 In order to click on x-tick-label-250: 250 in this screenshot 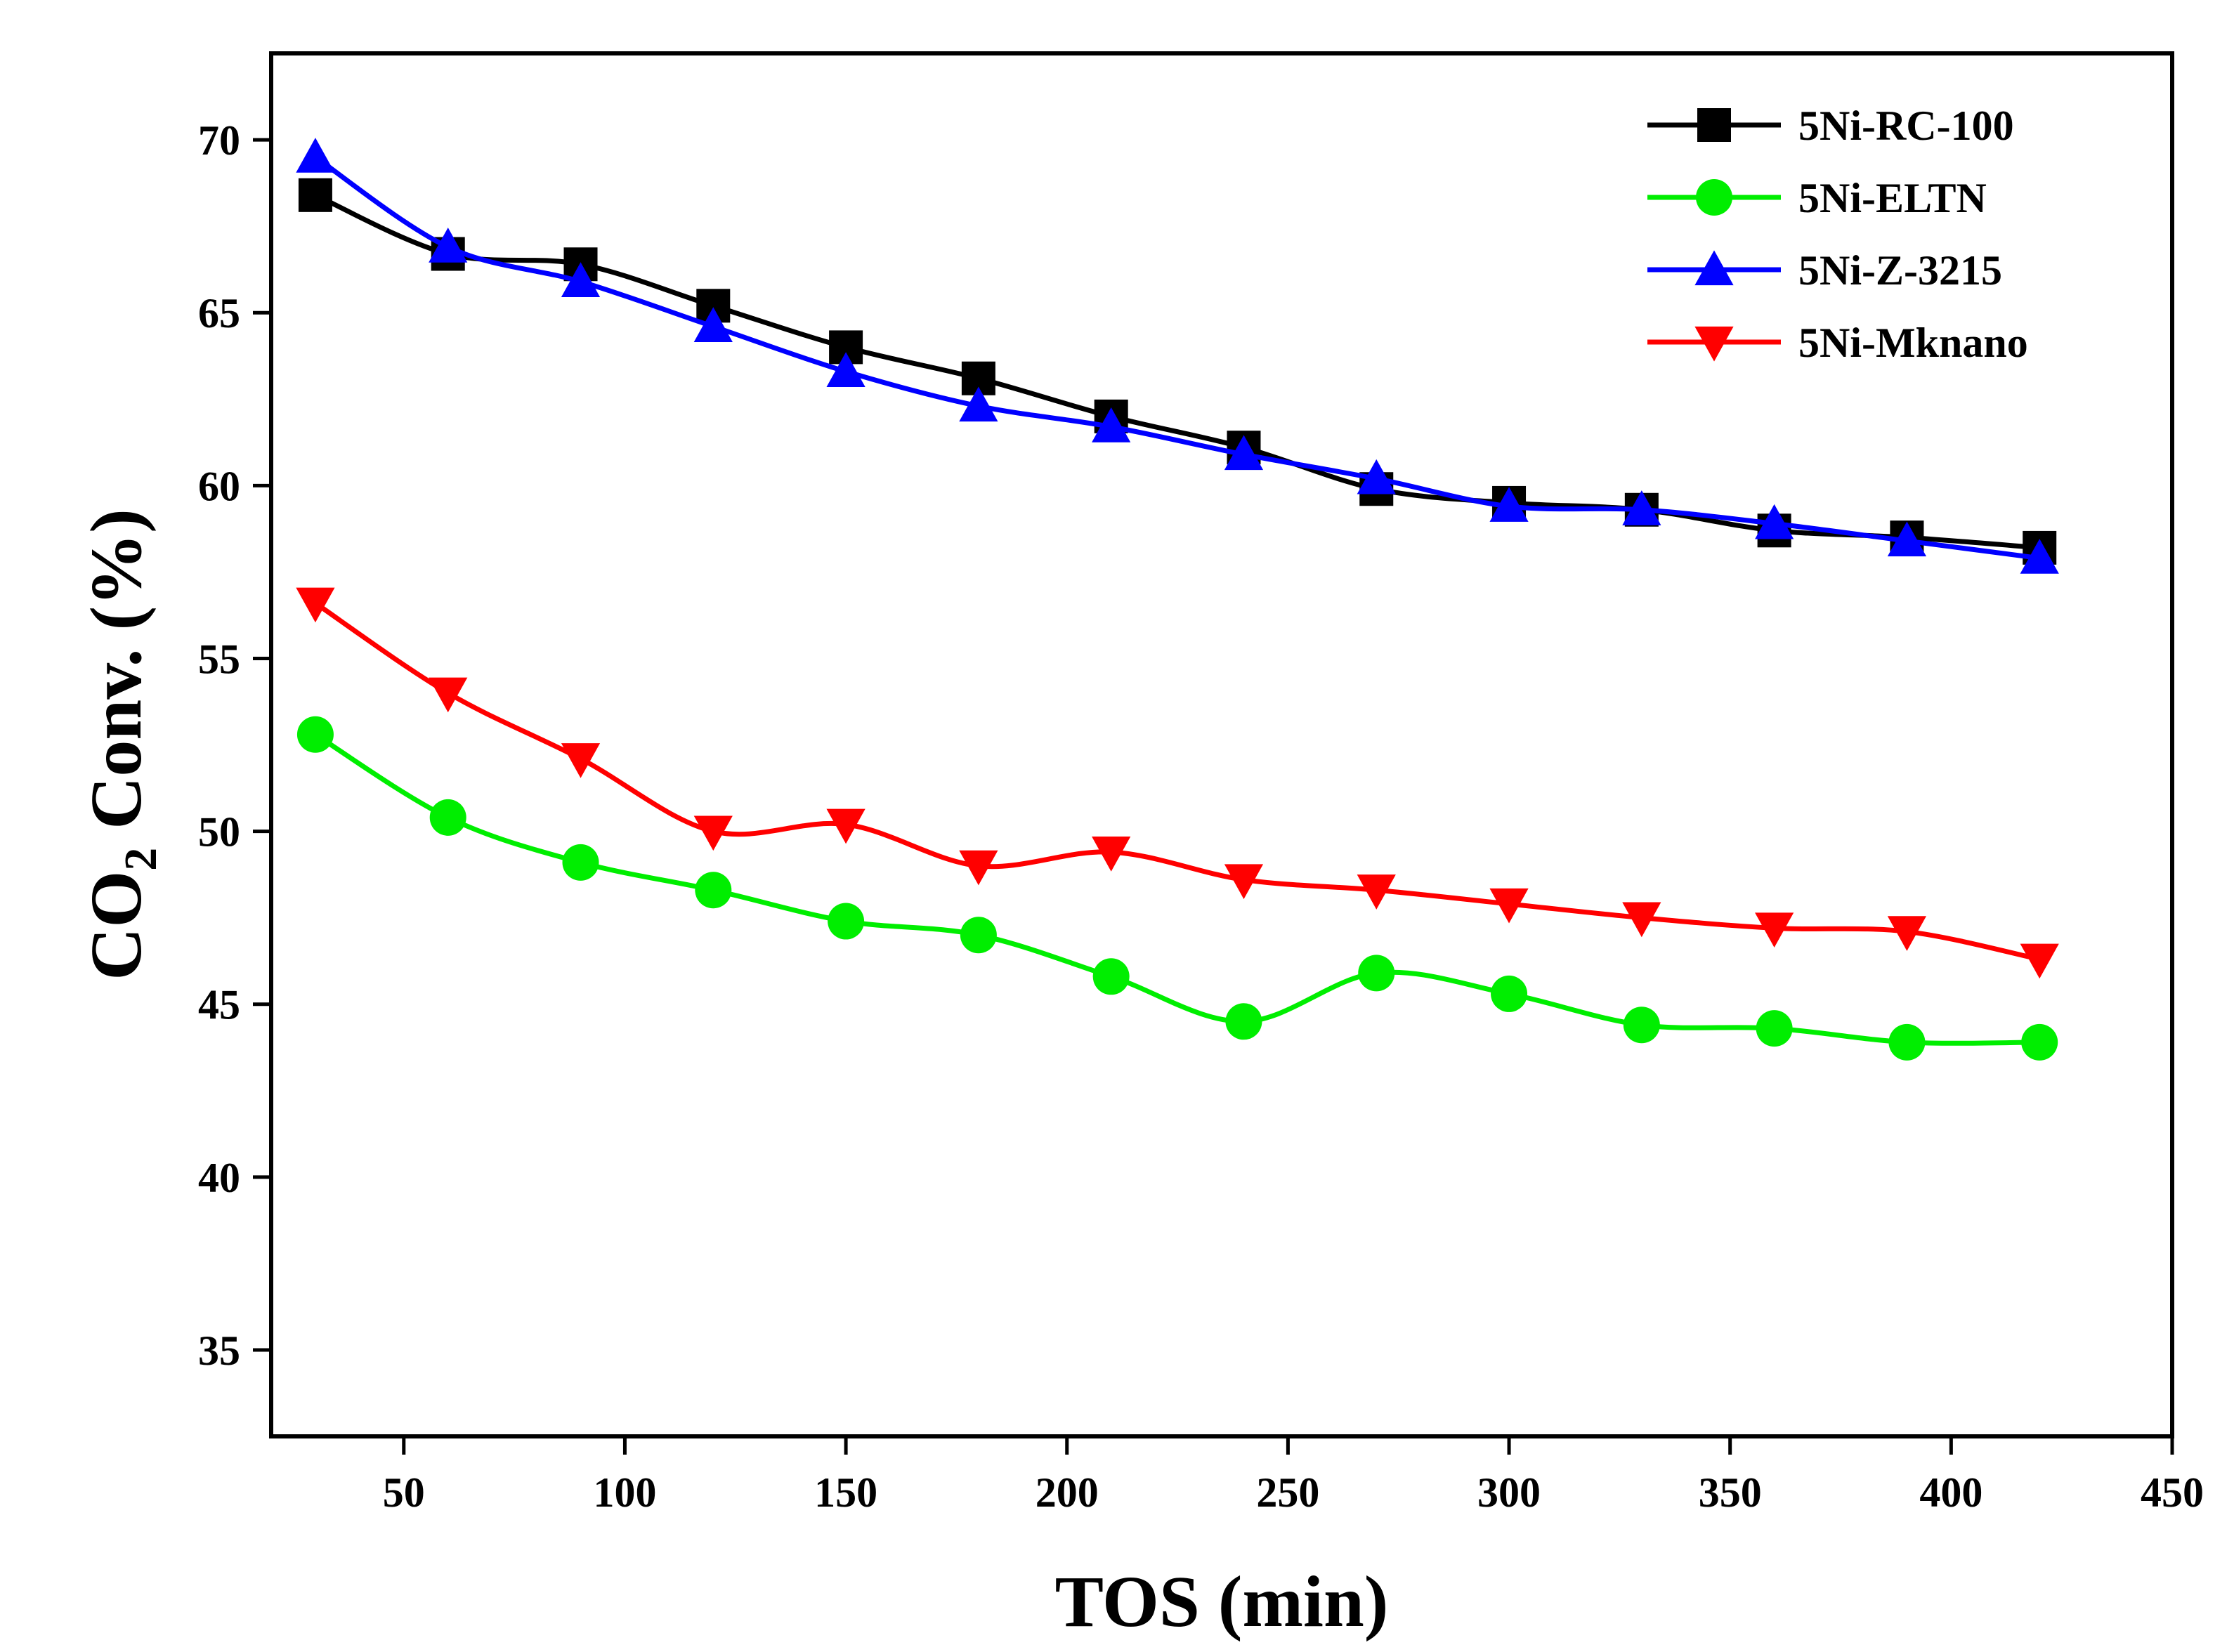, I will do `click(1287, 1492)`.